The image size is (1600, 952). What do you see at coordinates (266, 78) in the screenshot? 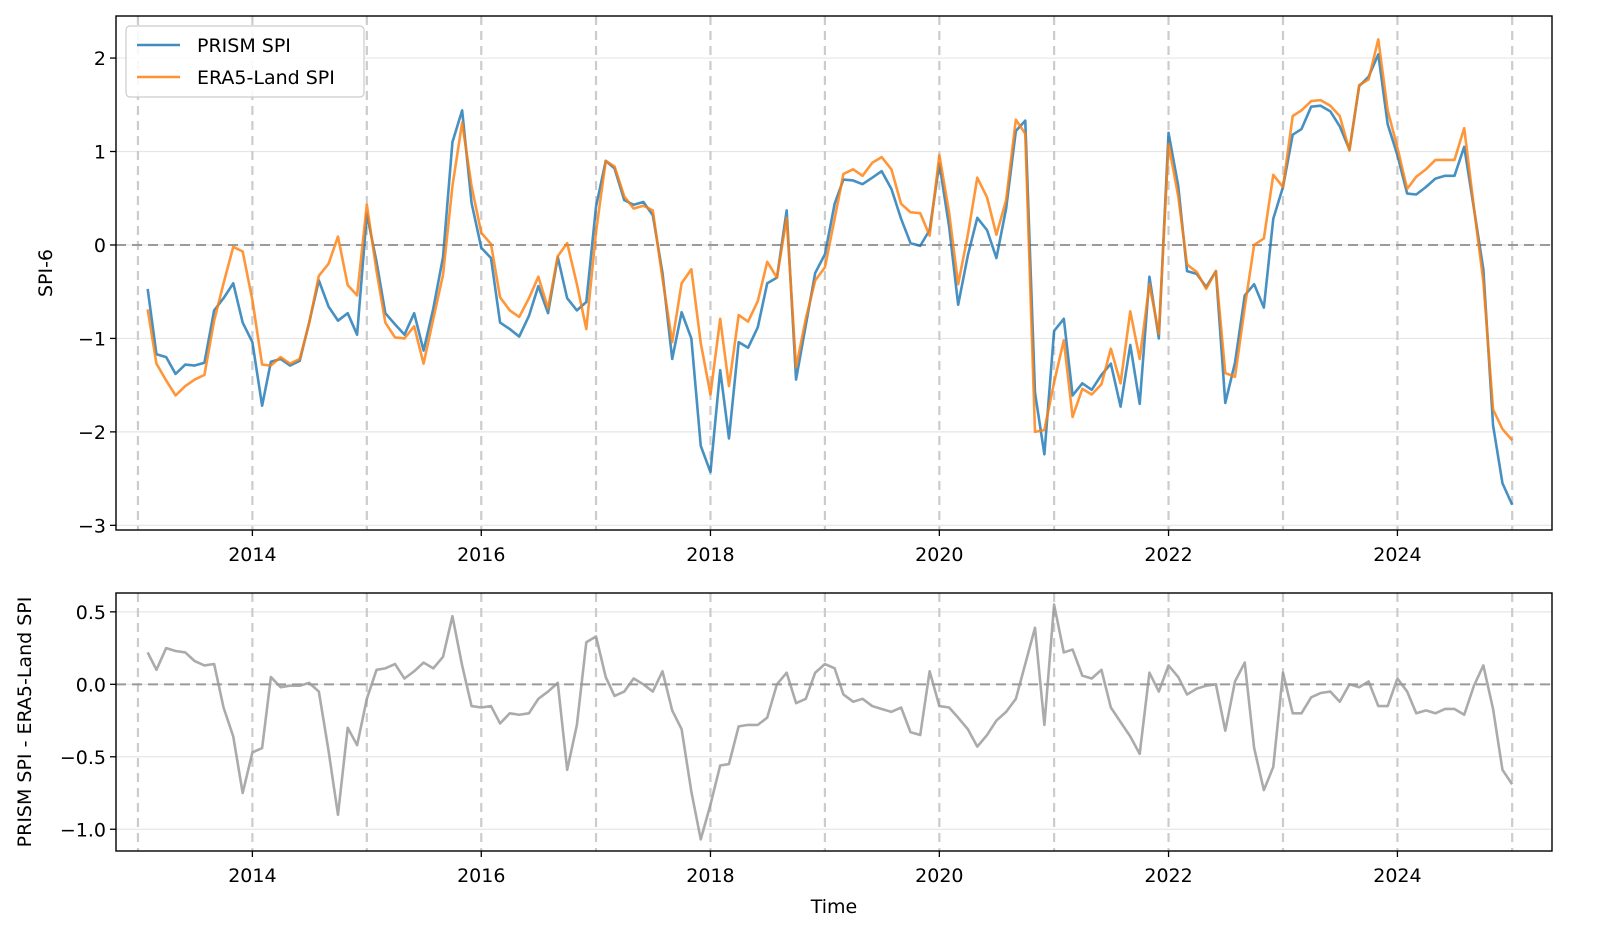
I see `legend-label: ERA5-Land SPI` at bounding box center [266, 78].